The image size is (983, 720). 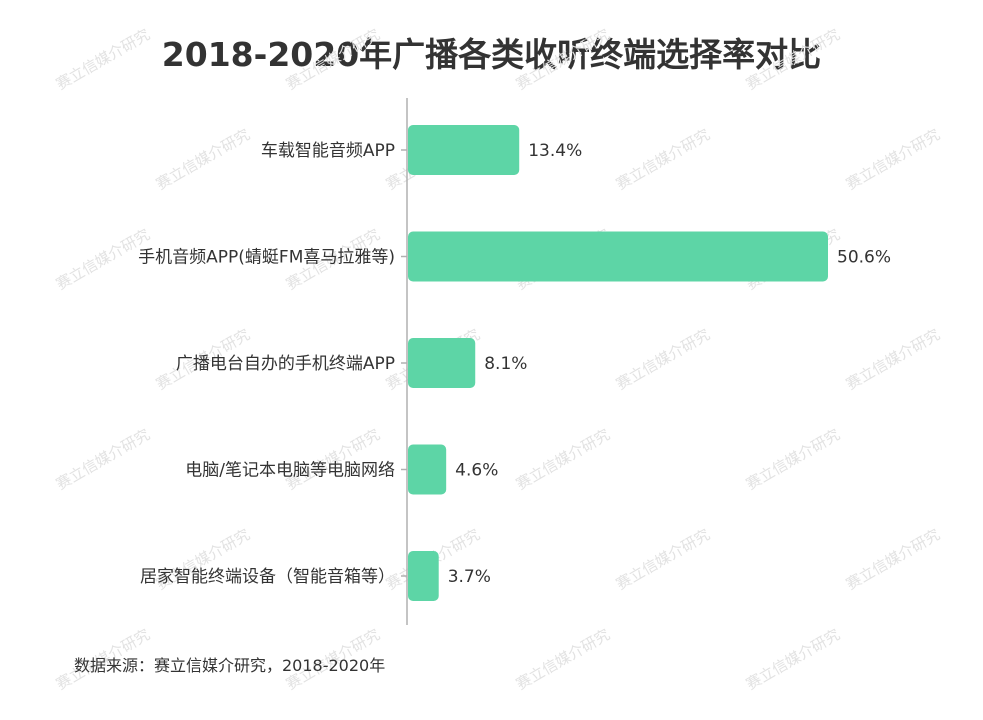 I want to click on category-label: 手机音频APP(蜻蜓FM喜马拉雅等), so click(x=266, y=258).